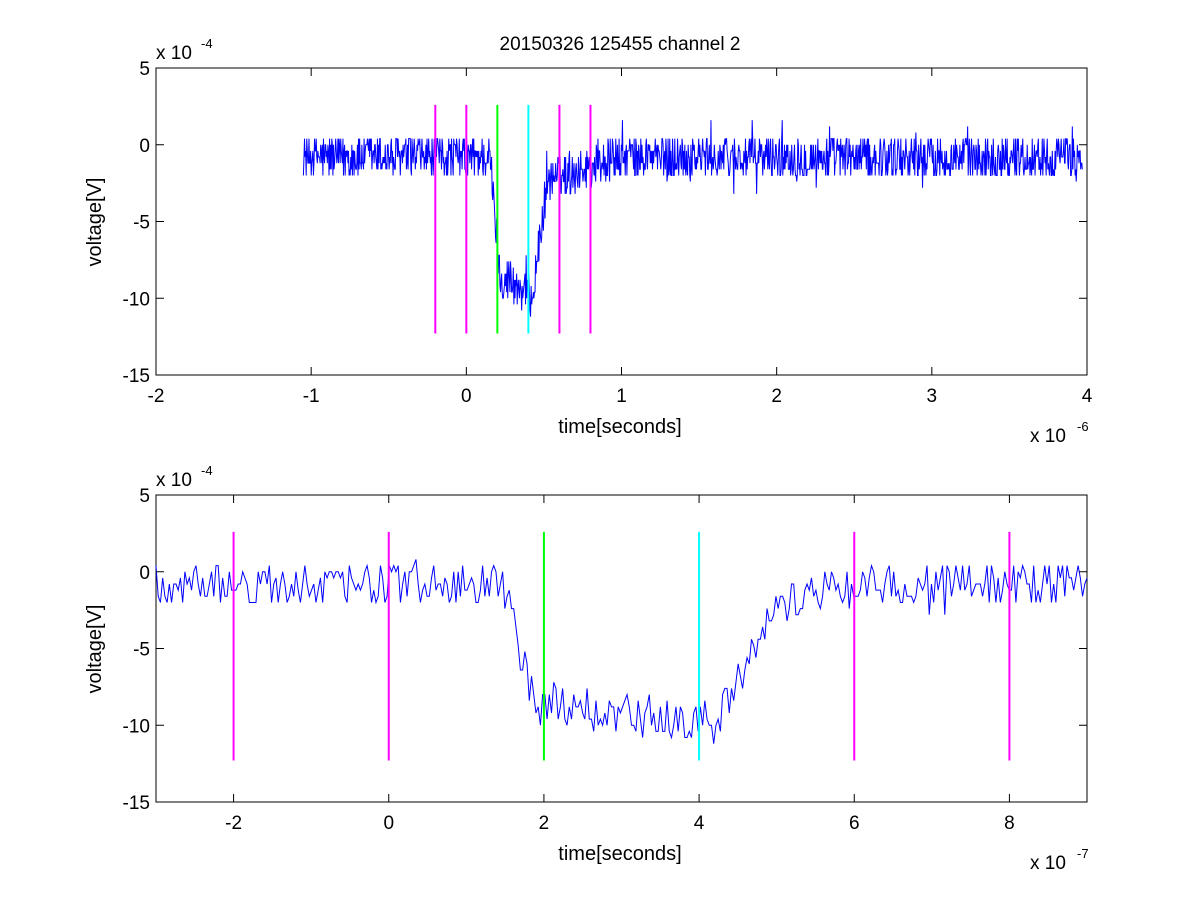 Image resolution: width=1200 pixels, height=900 pixels. Describe the element at coordinates (620, 44) in the screenshot. I see `figure-title: 20150326 125455 channel 2` at that location.